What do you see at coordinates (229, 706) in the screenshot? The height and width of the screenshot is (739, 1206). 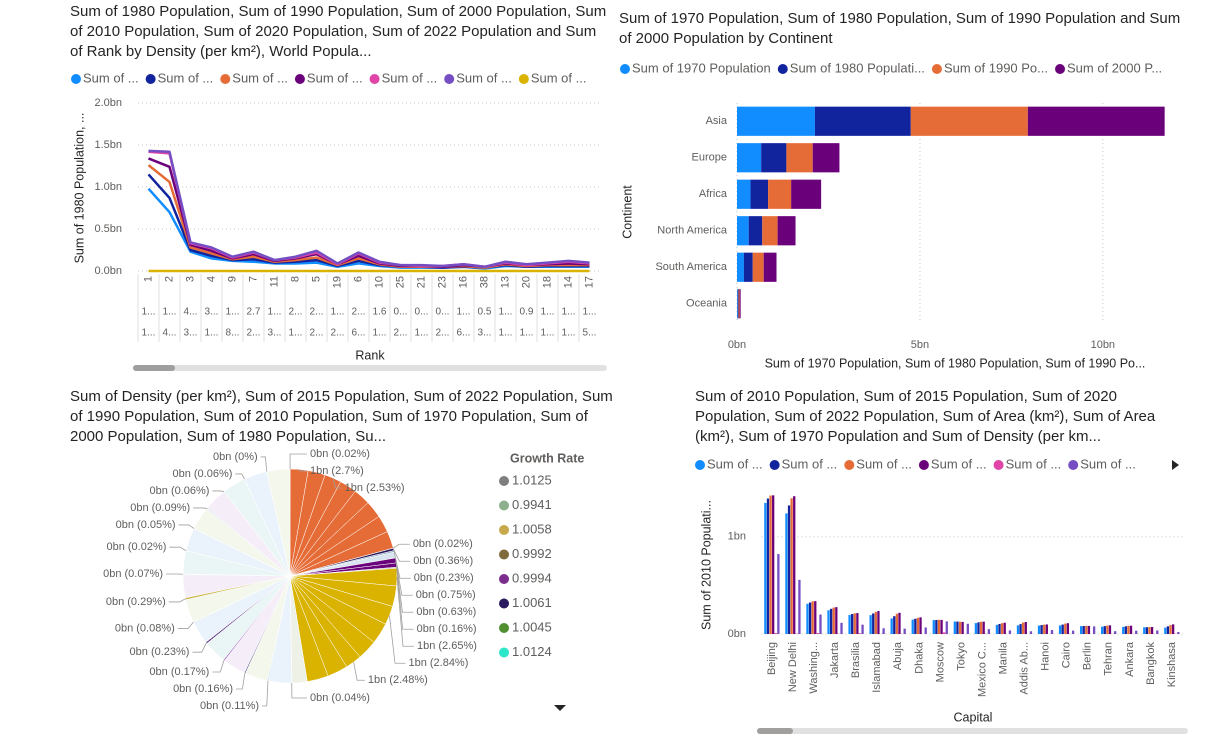 I see `data-label: 0bn (0.11%)` at bounding box center [229, 706].